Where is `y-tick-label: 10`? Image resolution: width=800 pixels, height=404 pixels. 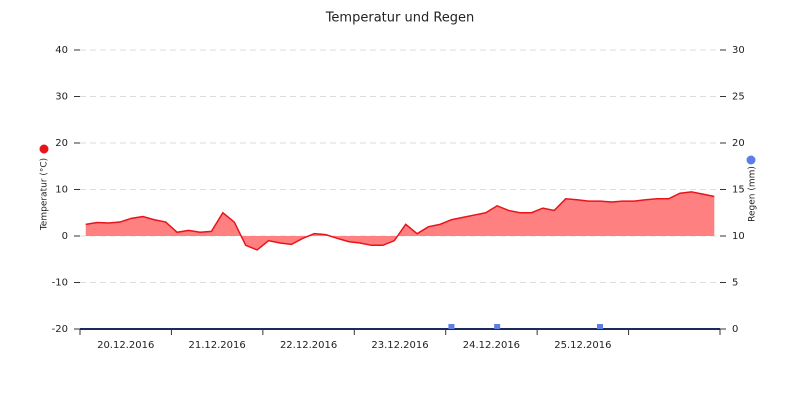 y-tick-label: 10 is located at coordinates (61, 190).